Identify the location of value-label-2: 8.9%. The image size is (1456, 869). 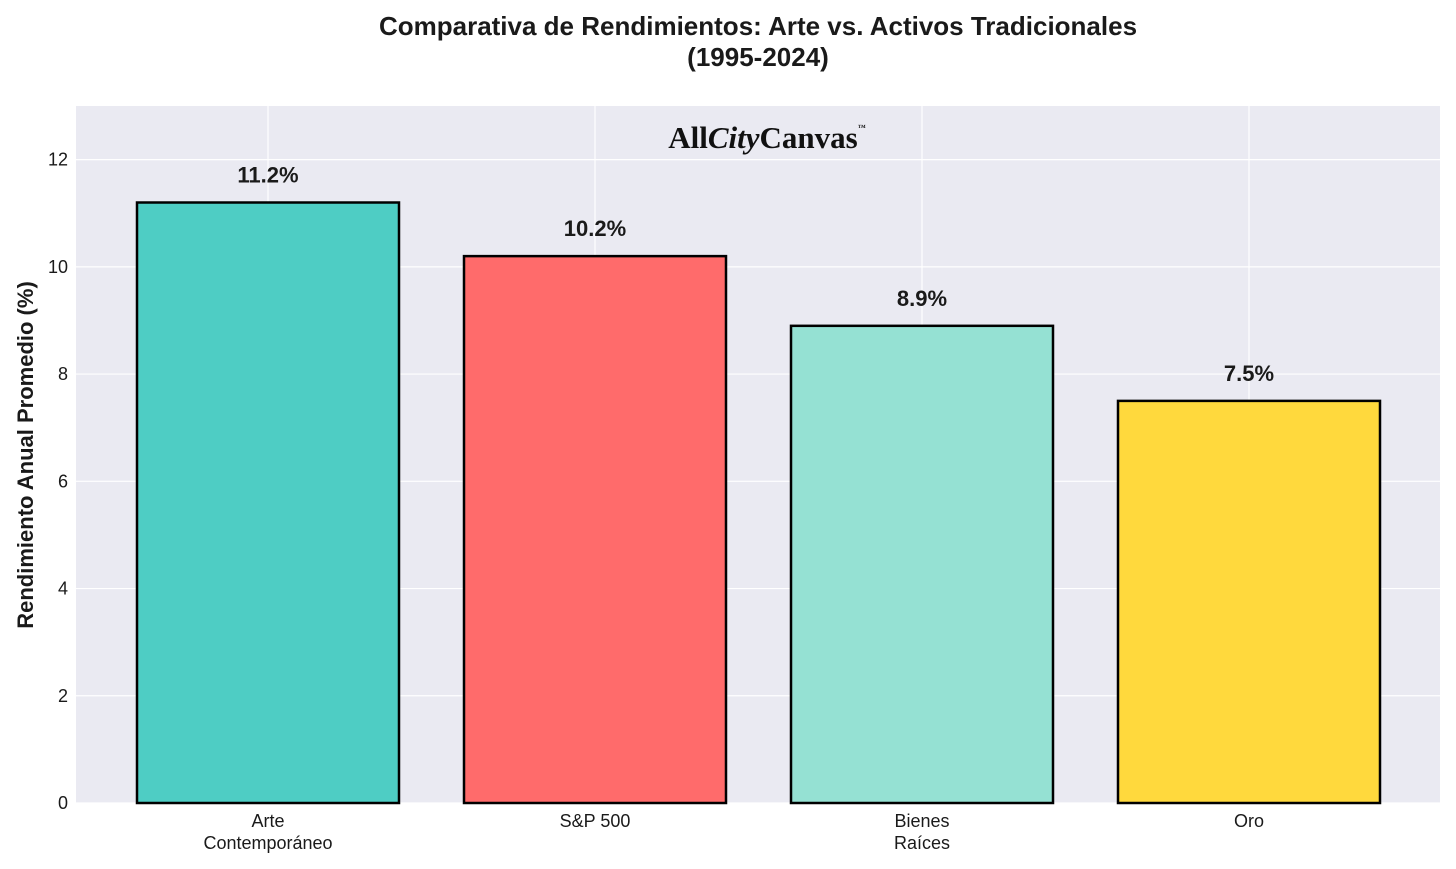
(922, 298).